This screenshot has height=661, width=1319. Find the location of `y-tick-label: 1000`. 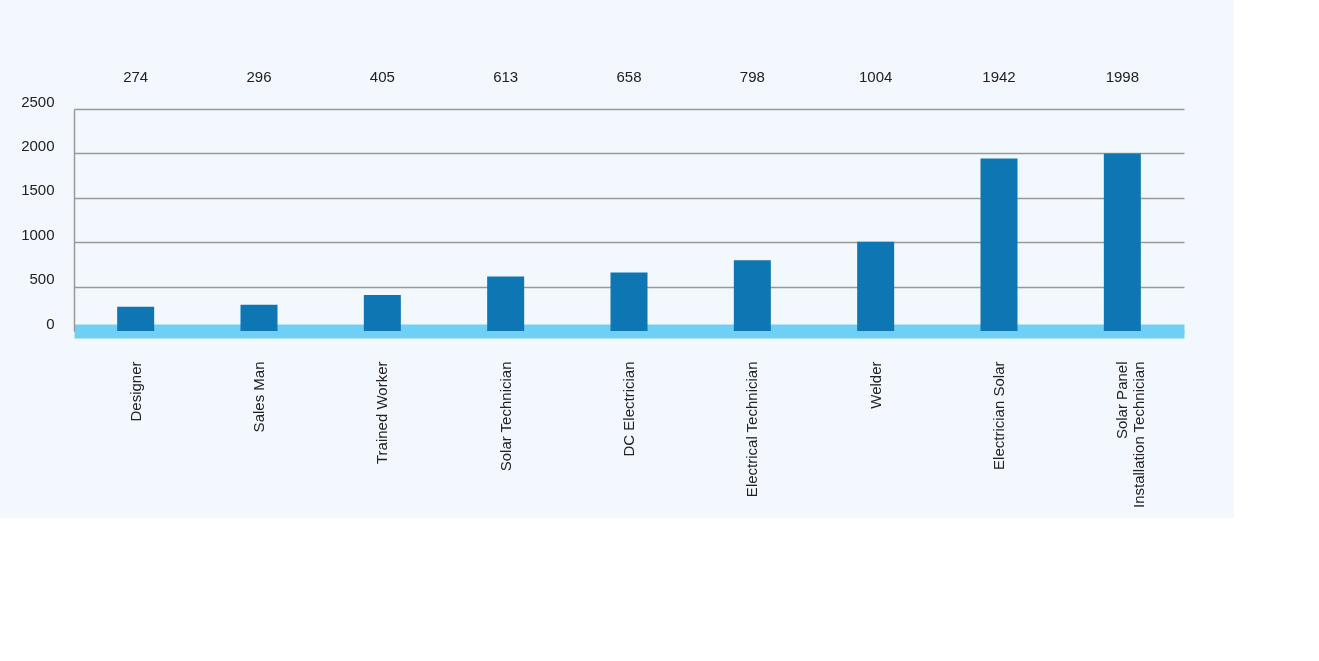

y-tick-label: 1000 is located at coordinates (38, 234).